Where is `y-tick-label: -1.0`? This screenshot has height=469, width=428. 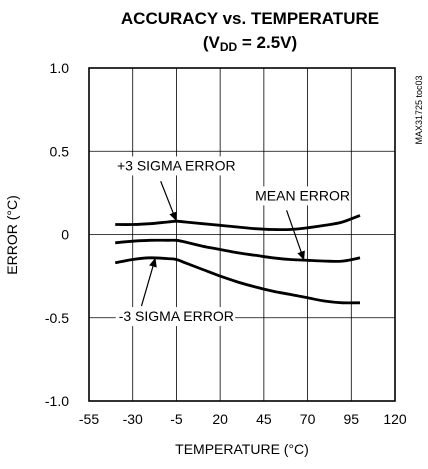 y-tick-label: -1.0 is located at coordinates (57, 401).